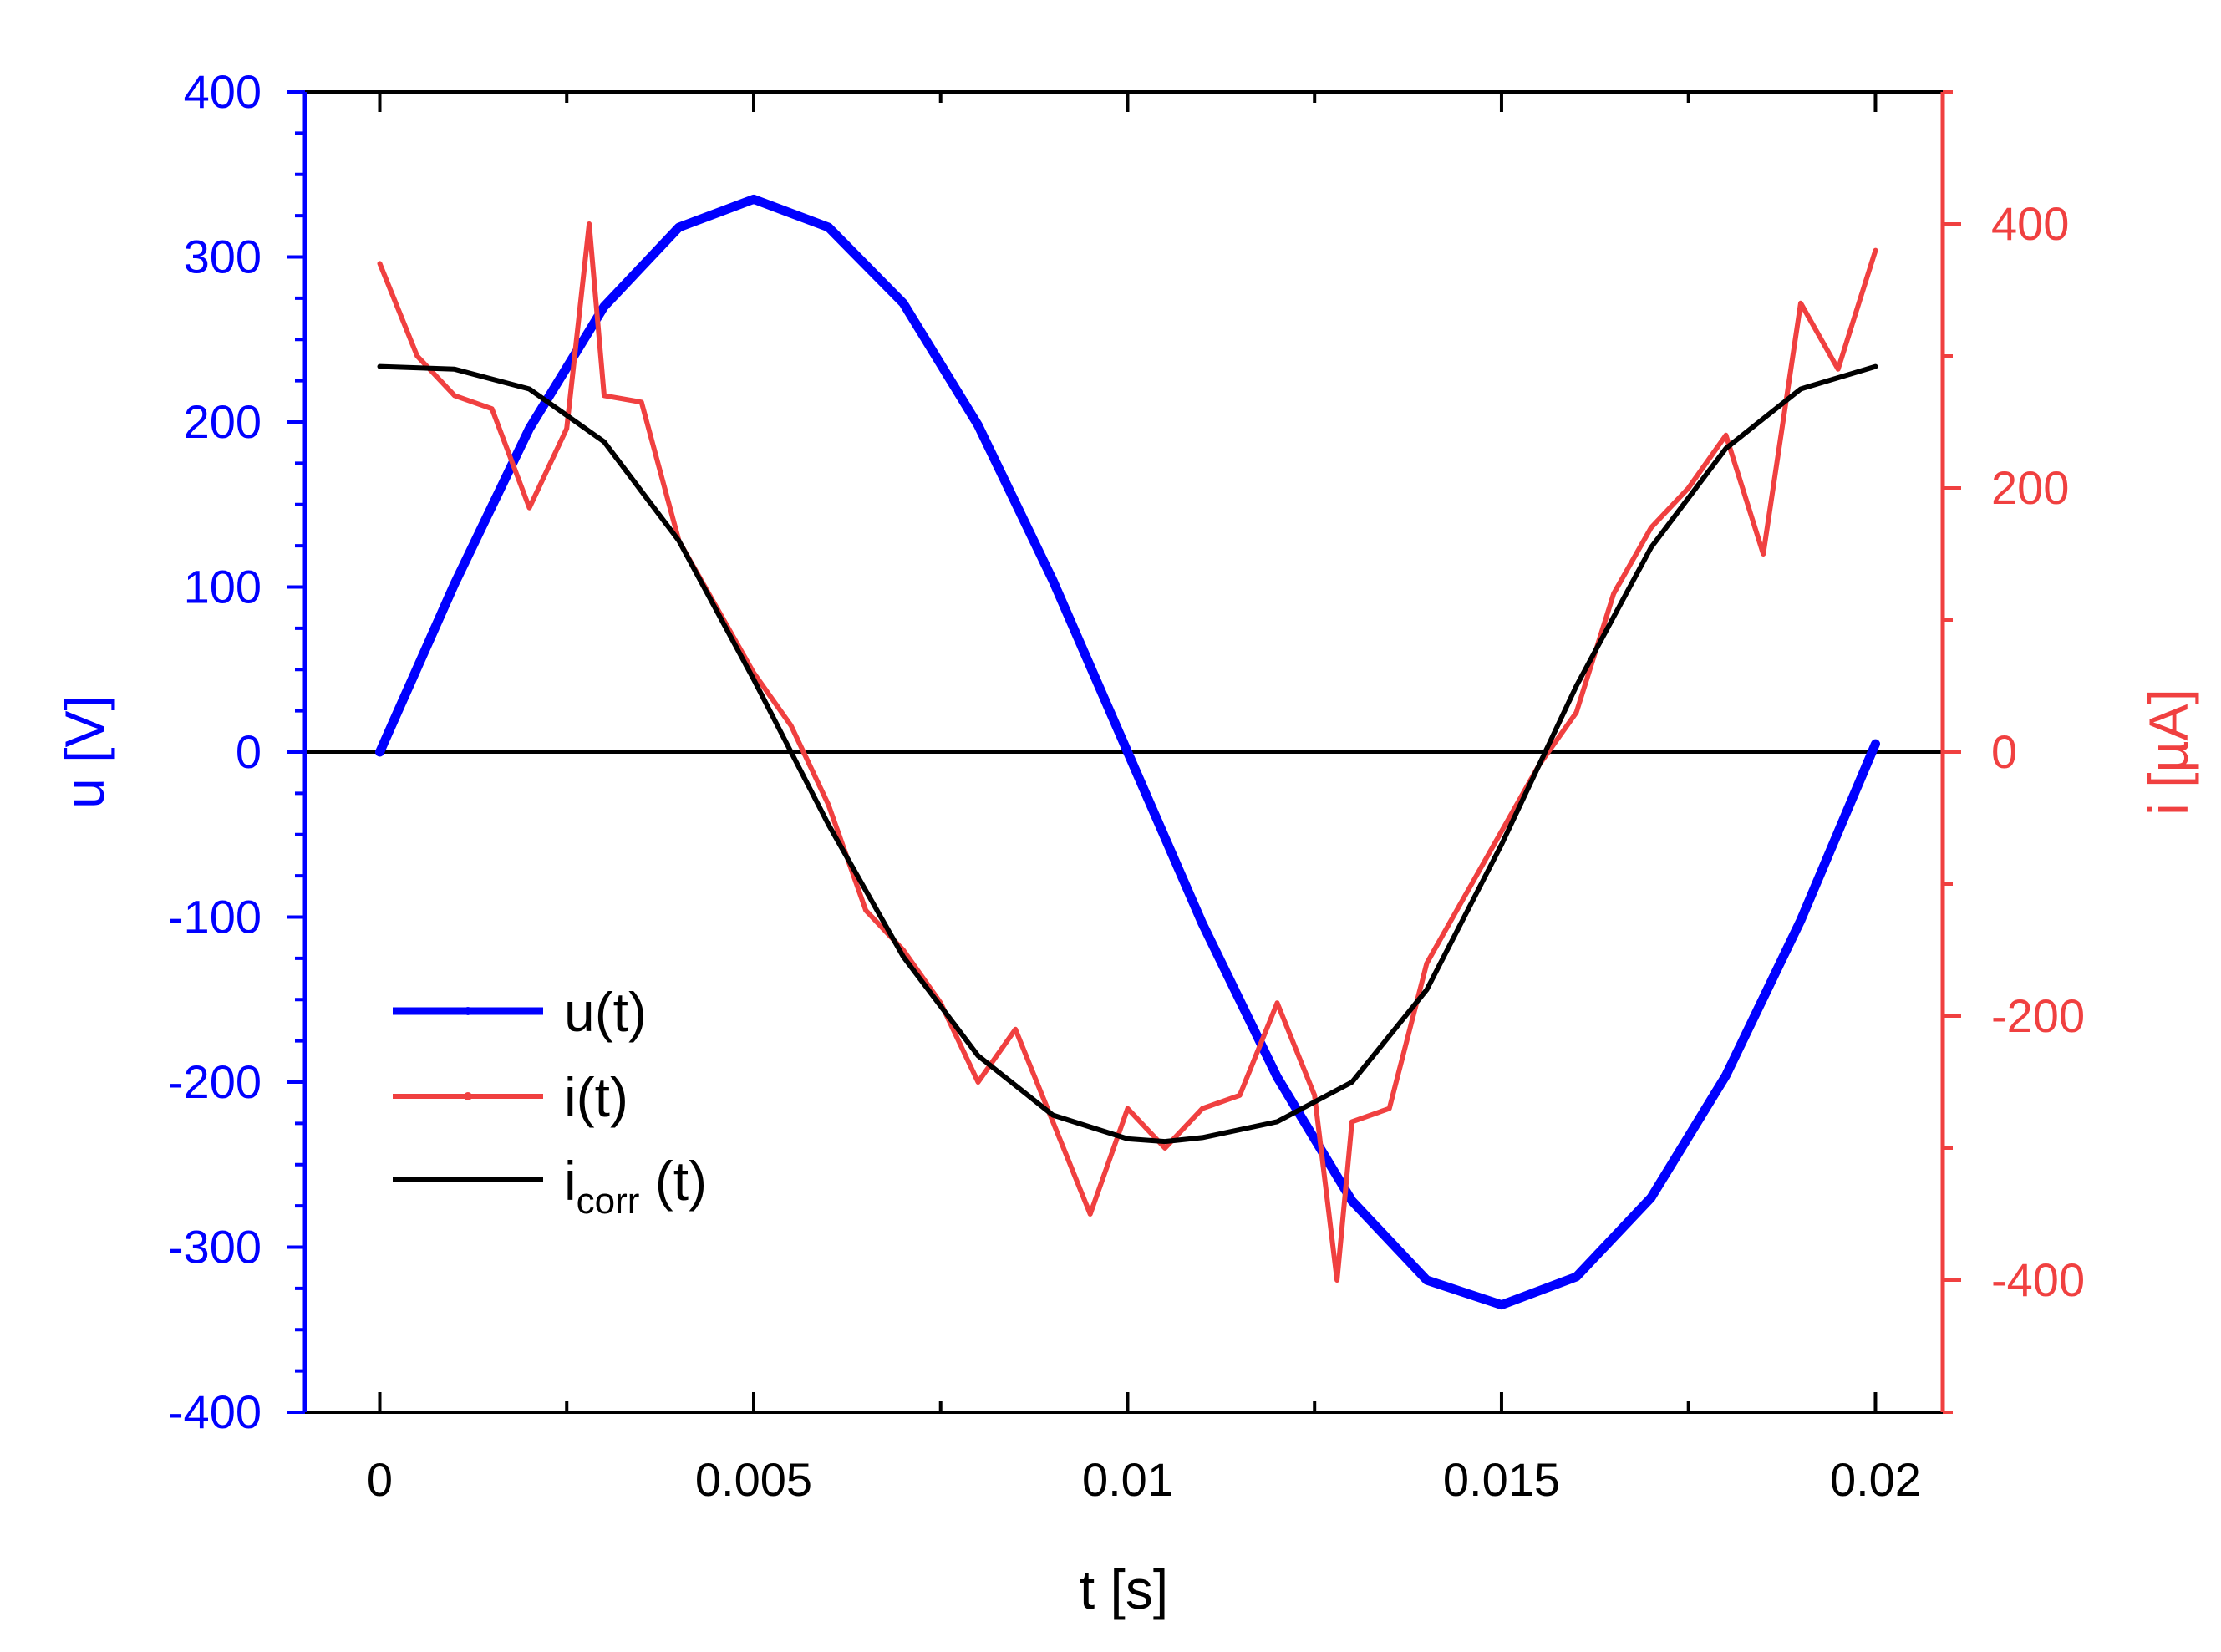 This screenshot has height=1652, width=2221. I want to click on y-right-tick-label: 200, so click(2030, 487).